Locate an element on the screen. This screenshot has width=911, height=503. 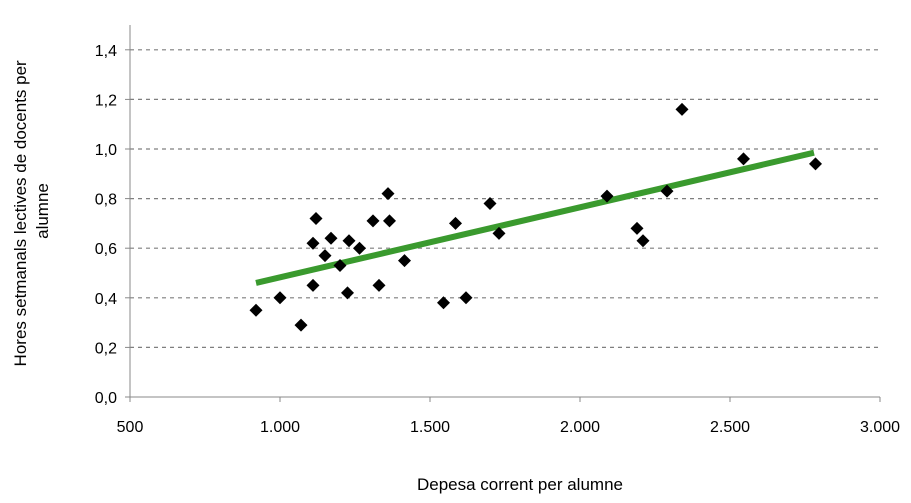
y-tick-label: 1,0 is located at coordinates (106, 150).